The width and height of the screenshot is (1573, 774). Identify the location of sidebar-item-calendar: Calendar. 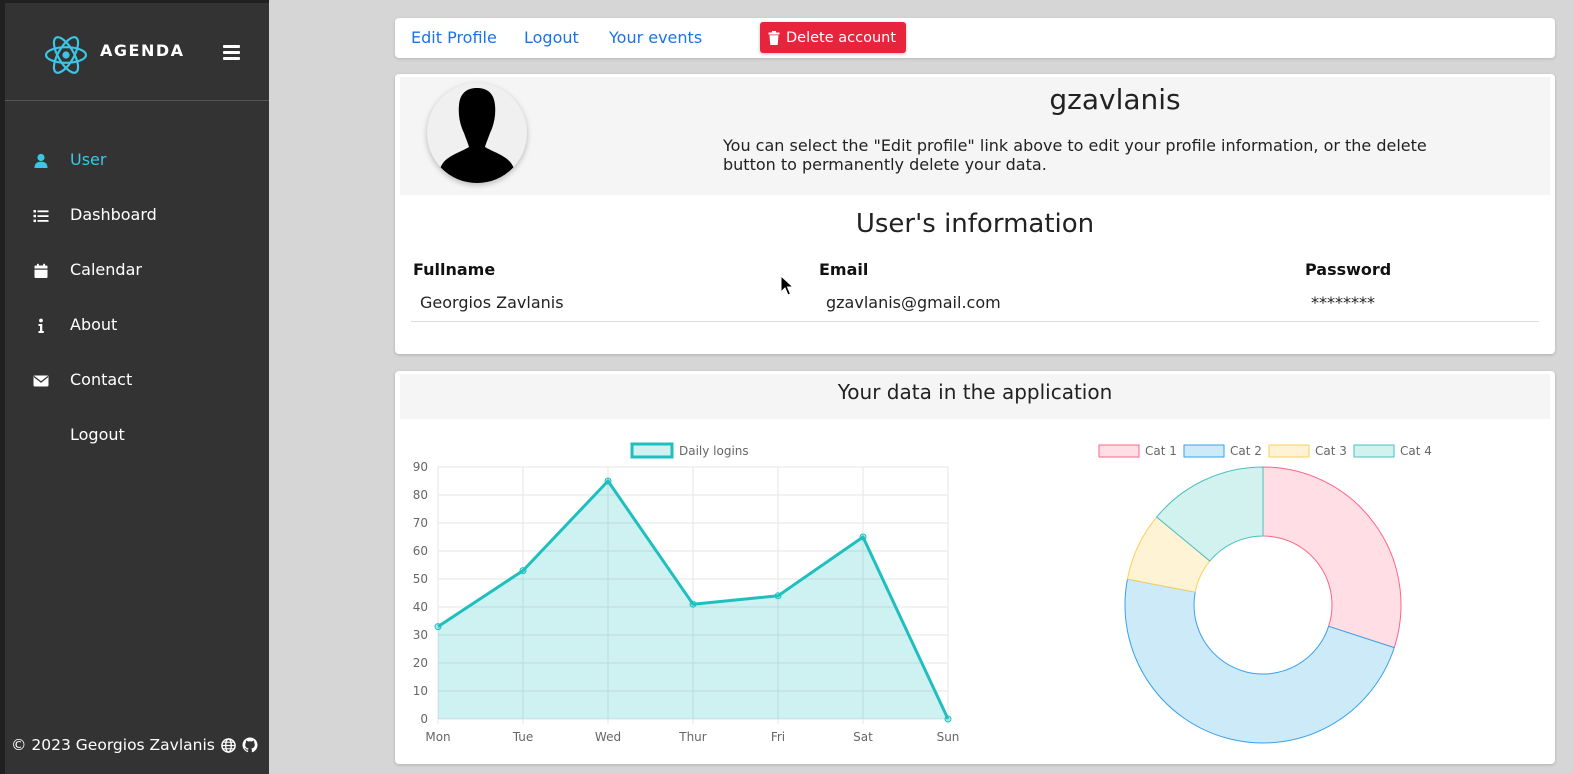
(137, 280).